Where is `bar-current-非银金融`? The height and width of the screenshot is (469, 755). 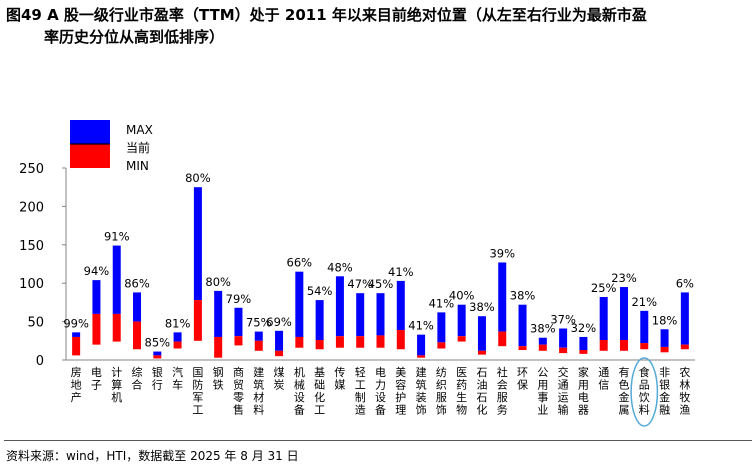 bar-current-非银金融 is located at coordinates (664, 349).